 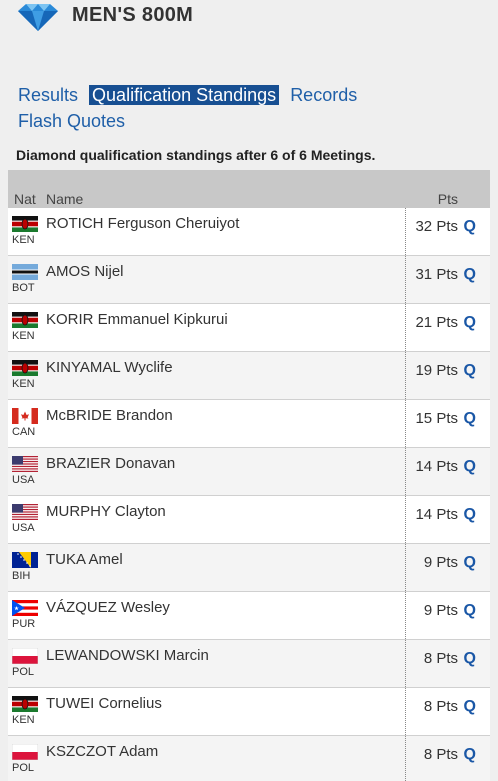 I want to click on table-header: Nat Name Pts, so click(x=249, y=189).